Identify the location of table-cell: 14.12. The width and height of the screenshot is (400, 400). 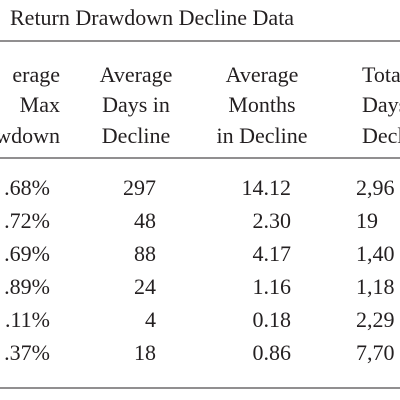
(267, 187).